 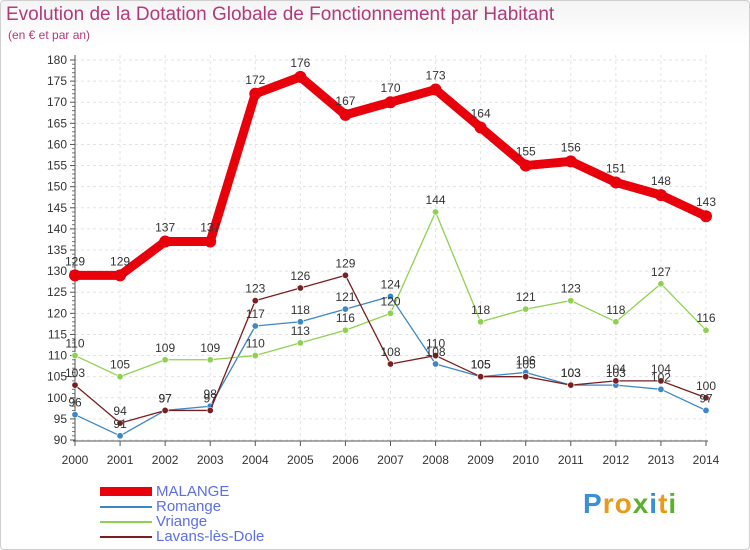 What do you see at coordinates (300, 276) in the screenshot?
I see `data-label-lavans-l-s-dole: 126` at bounding box center [300, 276].